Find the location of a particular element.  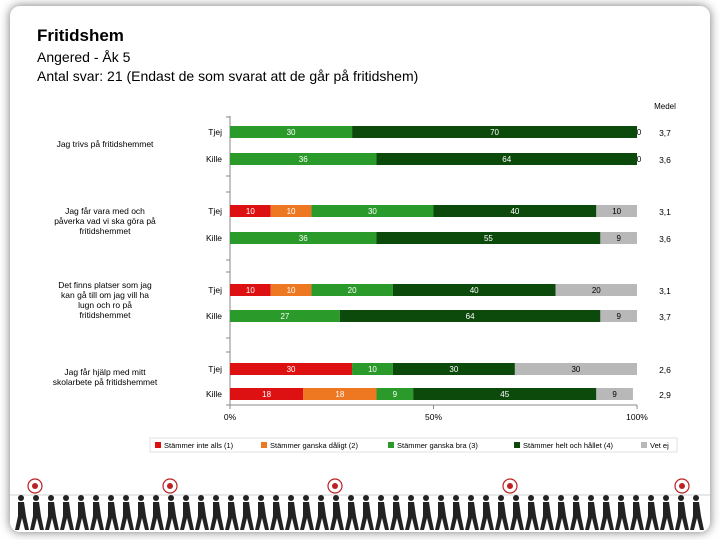

legend-label: Stämmer helt och hållet (4) is located at coordinates (568, 445).